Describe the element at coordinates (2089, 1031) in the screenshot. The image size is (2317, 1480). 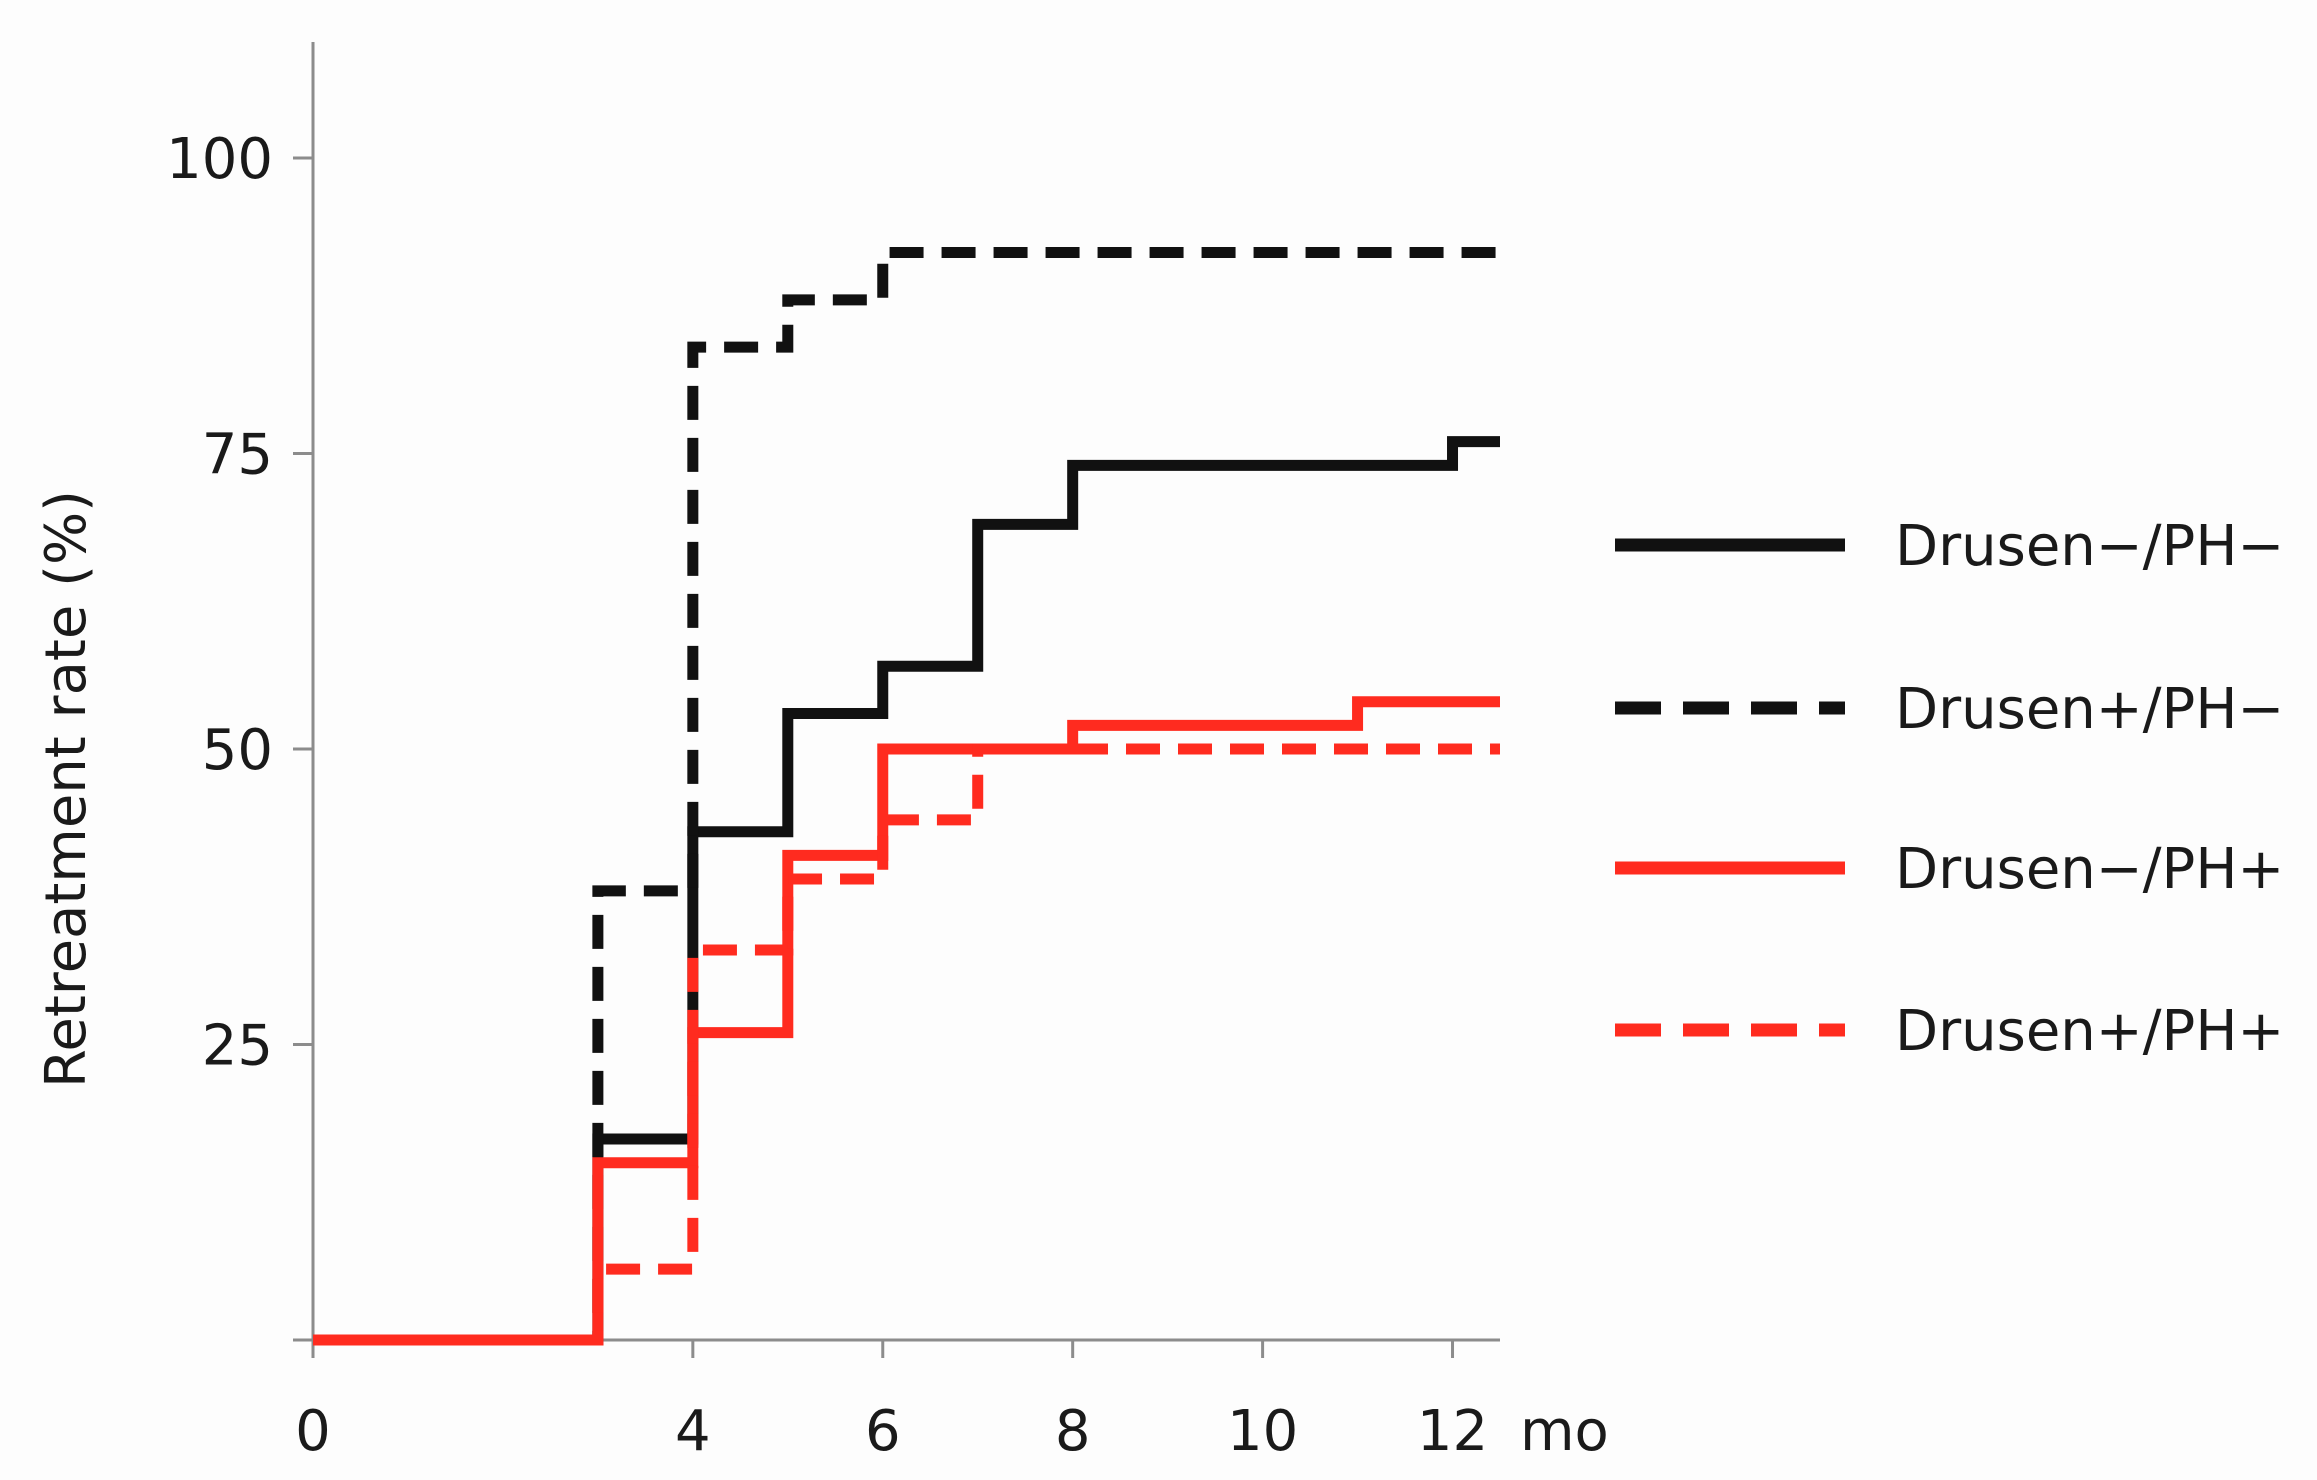
I see `legend-label: Drusen+/PH+` at that location.